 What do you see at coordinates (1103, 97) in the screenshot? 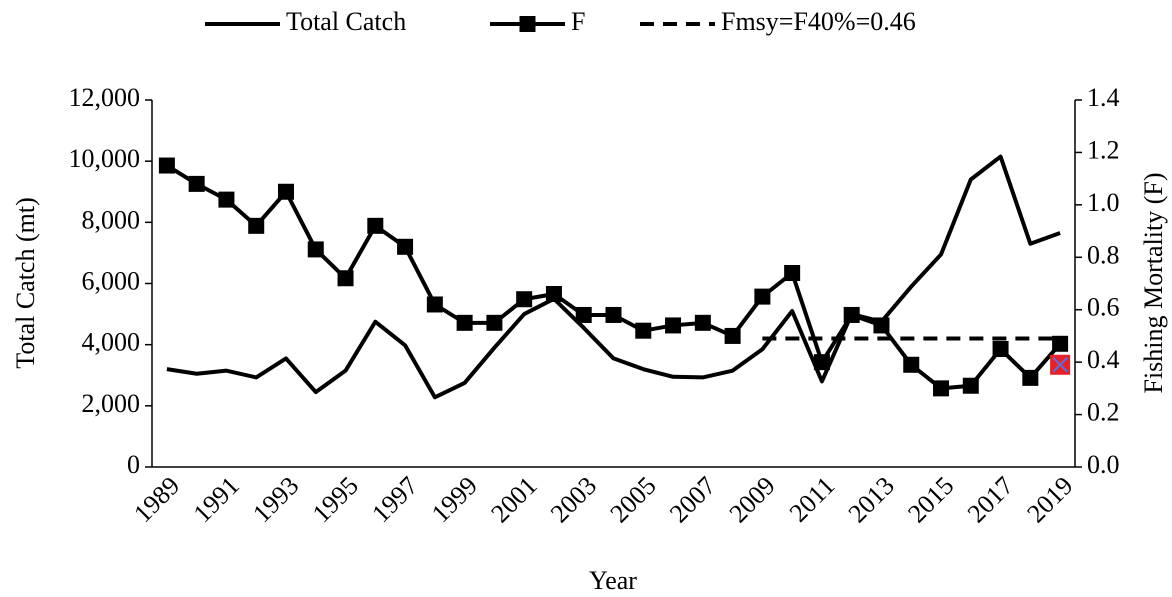
I see `y2-tick-label: 1.4` at bounding box center [1103, 97].